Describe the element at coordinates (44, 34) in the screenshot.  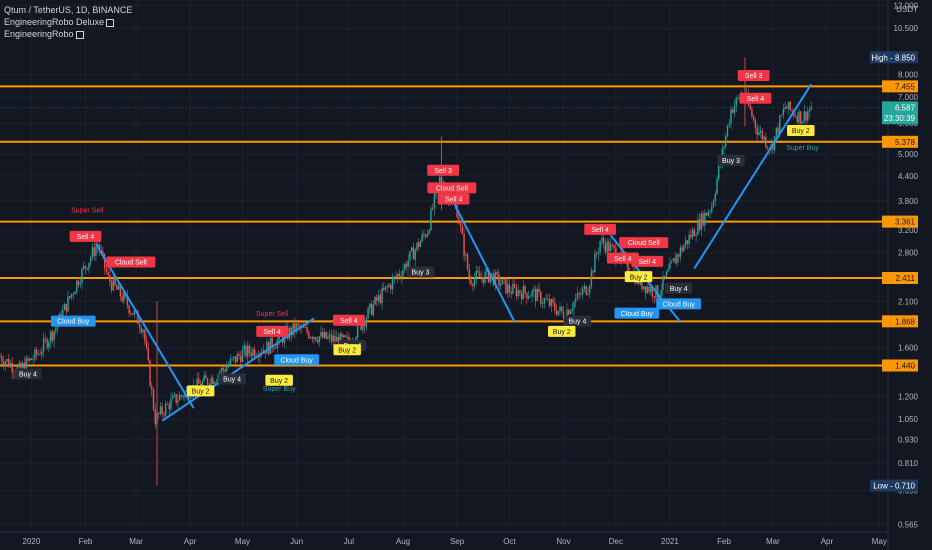
I see `indicator-row-2: EngineeringRobo` at that location.